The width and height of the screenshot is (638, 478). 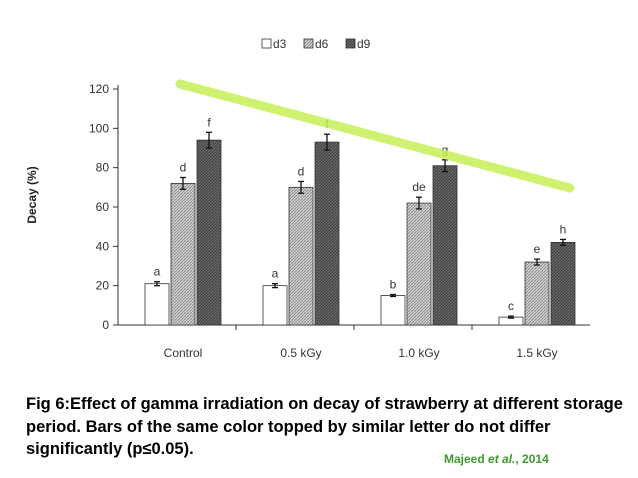 I want to click on legend-label-d6: d6, so click(x=322, y=44).